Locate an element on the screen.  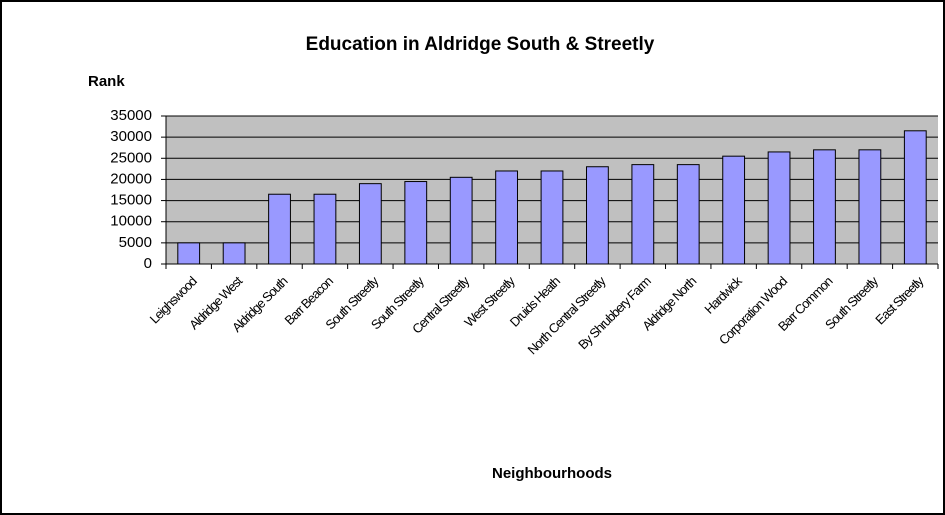
y-tick-label: 30000 is located at coordinates (131, 136).